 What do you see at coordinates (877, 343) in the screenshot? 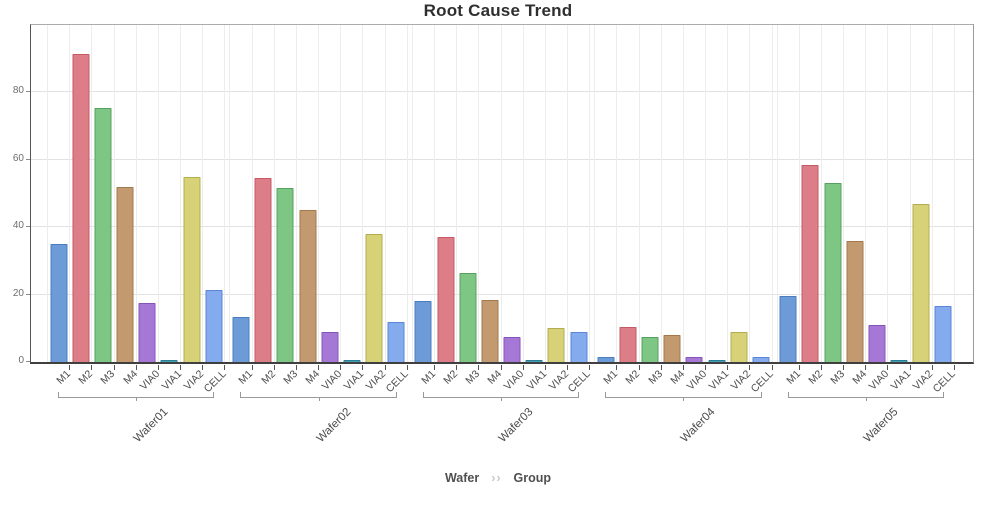
I see `bar-wafer05-via0` at bounding box center [877, 343].